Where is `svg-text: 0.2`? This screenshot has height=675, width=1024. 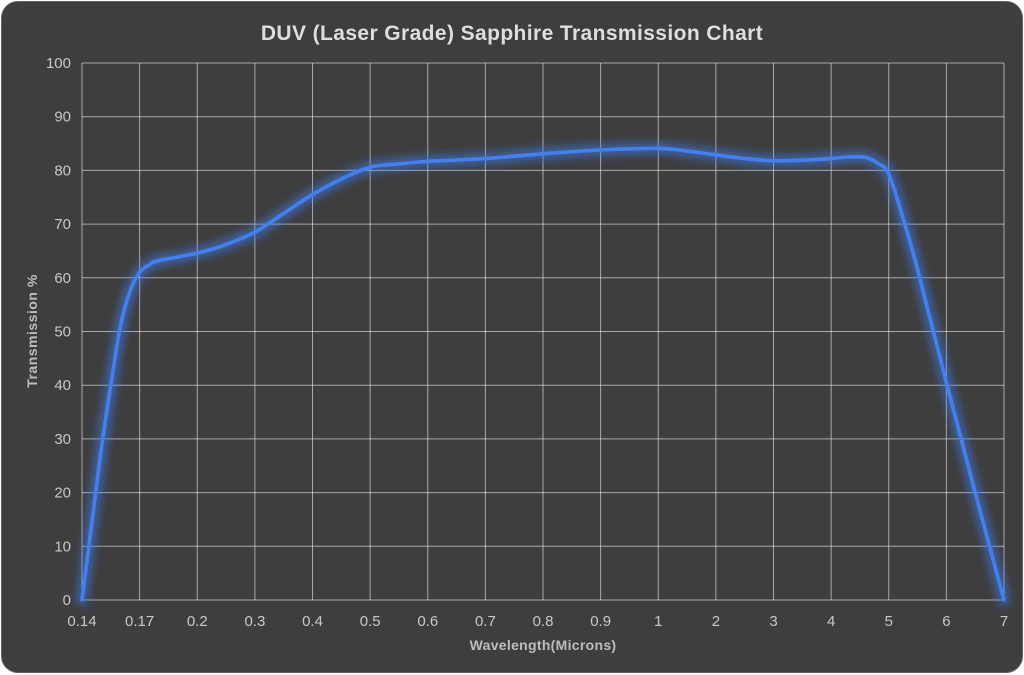
svg-text: 0.2 is located at coordinates (197, 621).